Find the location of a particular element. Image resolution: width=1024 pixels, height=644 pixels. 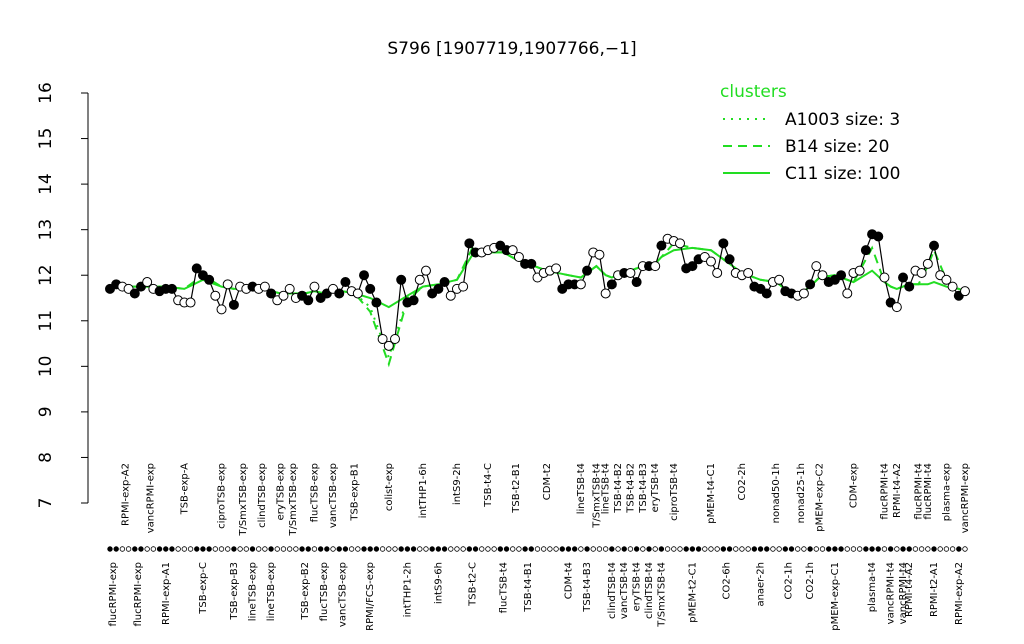

x-label: intS9-2h is located at coordinates (457, 484).